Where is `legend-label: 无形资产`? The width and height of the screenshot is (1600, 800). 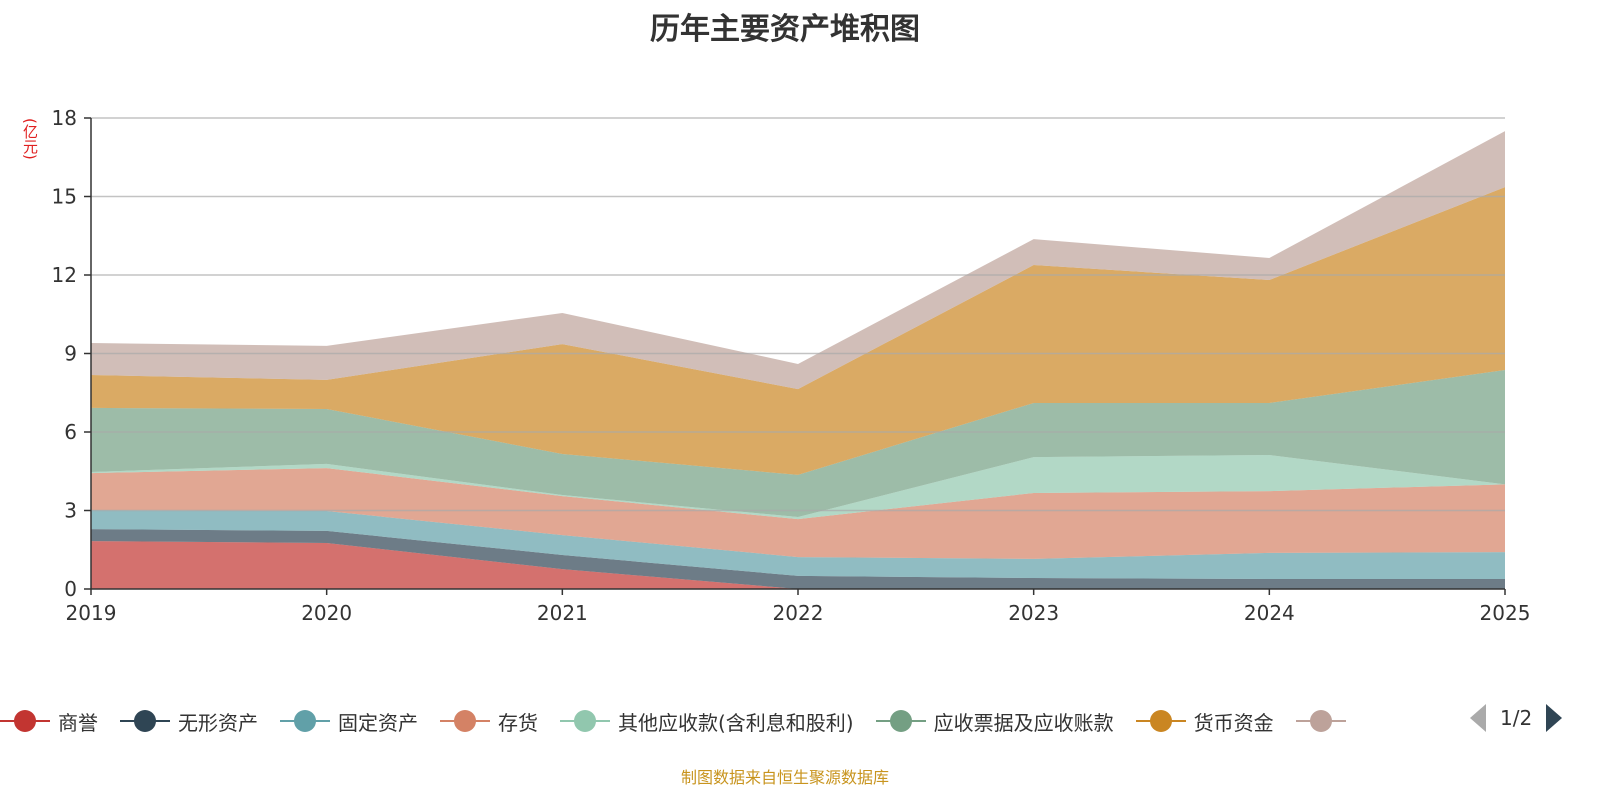
legend-label: 无形资产 is located at coordinates (218, 722).